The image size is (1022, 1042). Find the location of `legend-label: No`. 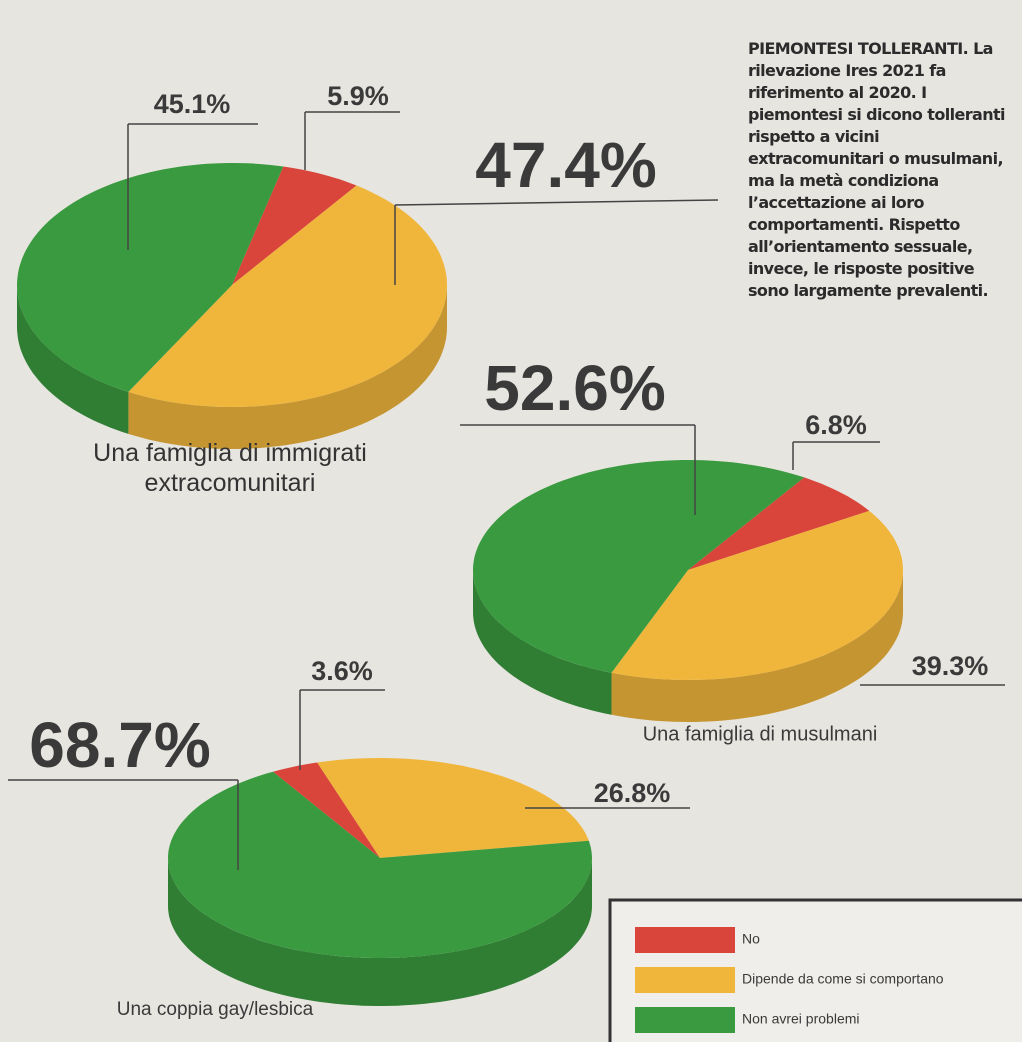

legend-label: No is located at coordinates (751, 939).